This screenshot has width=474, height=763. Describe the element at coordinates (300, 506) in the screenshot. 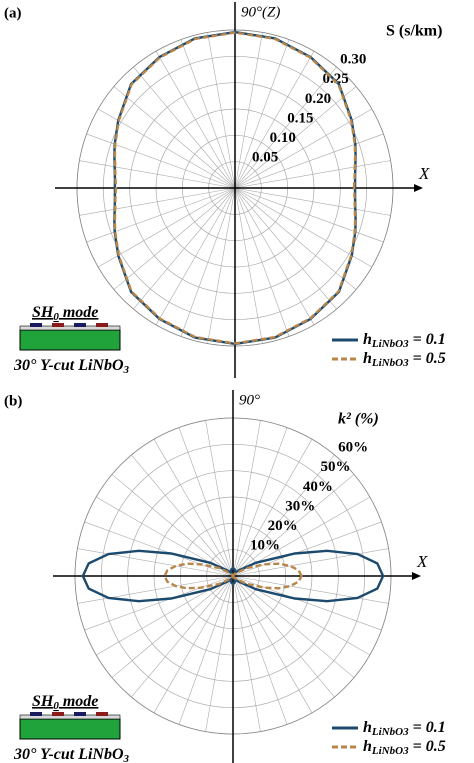

I see `r-tick-label: 30%` at that location.